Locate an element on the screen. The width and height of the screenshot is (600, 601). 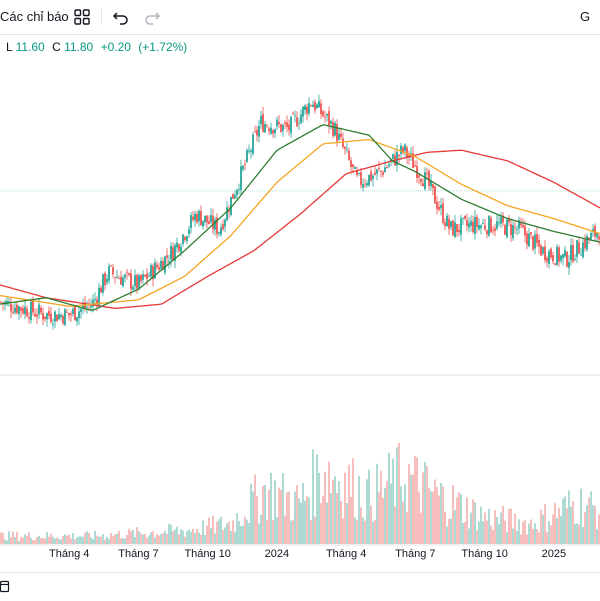
redo-icon is located at coordinates (152, 17).